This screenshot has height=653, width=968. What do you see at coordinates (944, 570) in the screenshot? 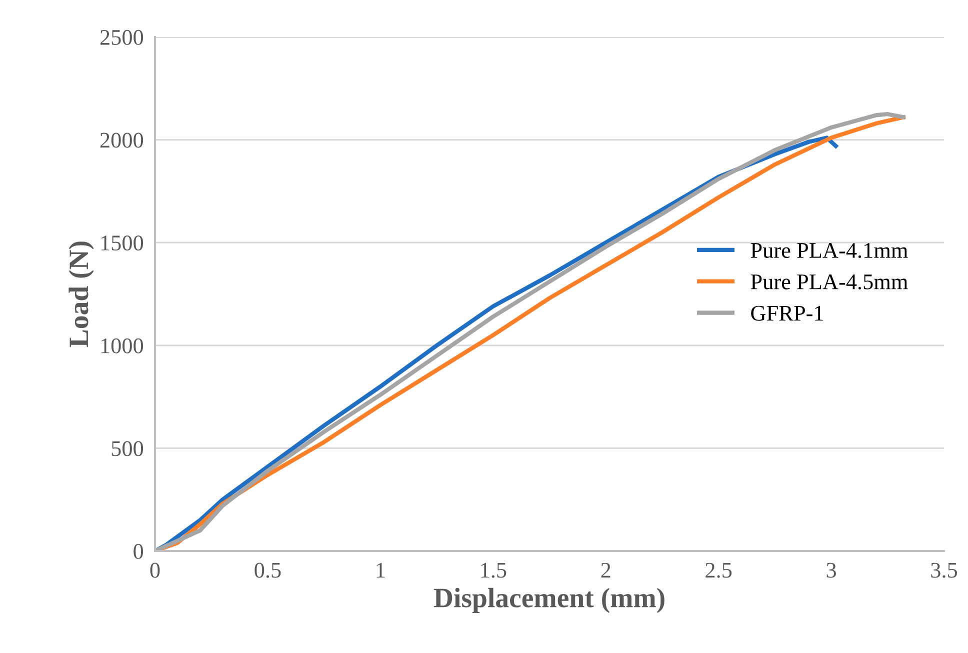
I see `x-tick-label: 3.5` at bounding box center [944, 570].